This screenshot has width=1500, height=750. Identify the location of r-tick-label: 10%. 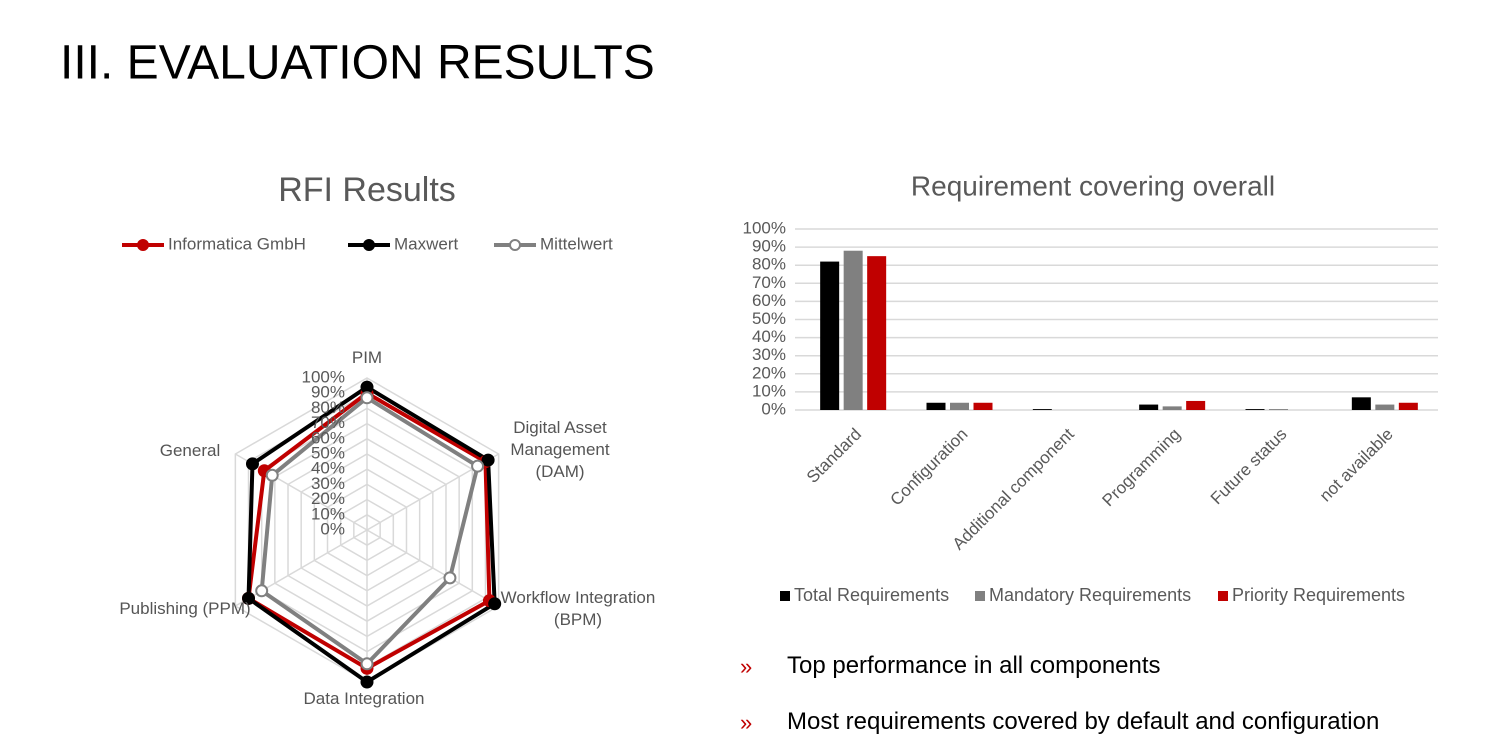
(328, 513).